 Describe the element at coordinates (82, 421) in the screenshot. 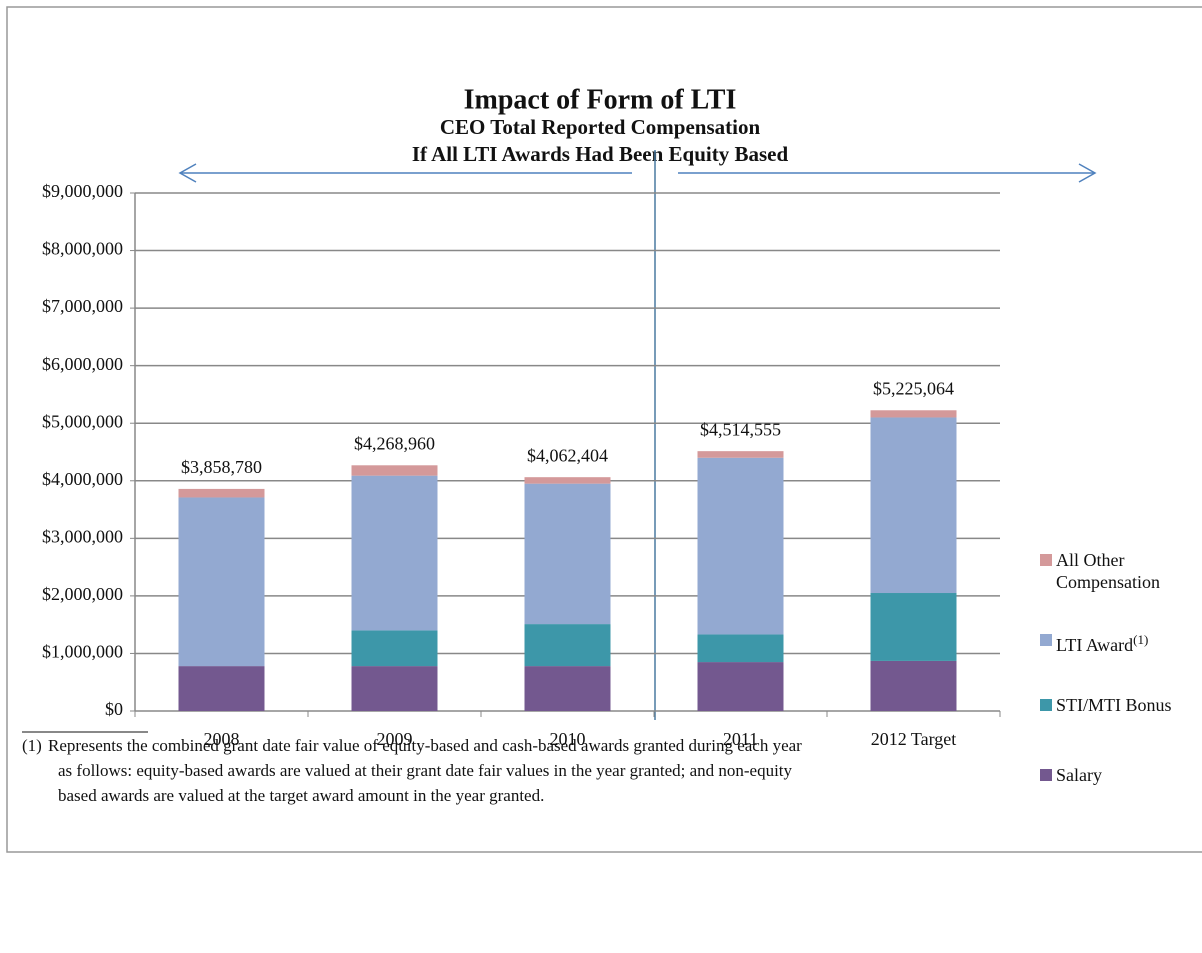

I see `y-tick-label: $5,000,000` at that location.